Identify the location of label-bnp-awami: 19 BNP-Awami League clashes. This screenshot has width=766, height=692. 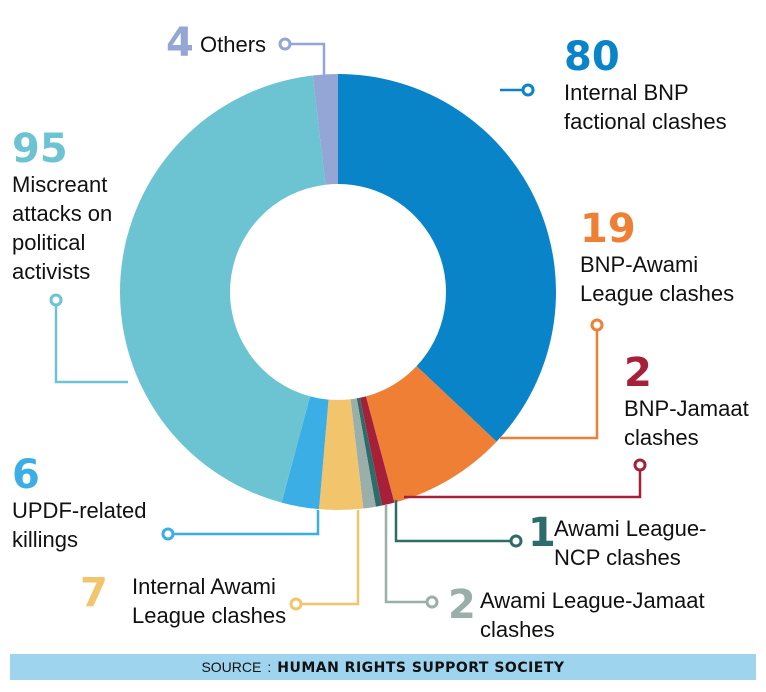
(657, 258).